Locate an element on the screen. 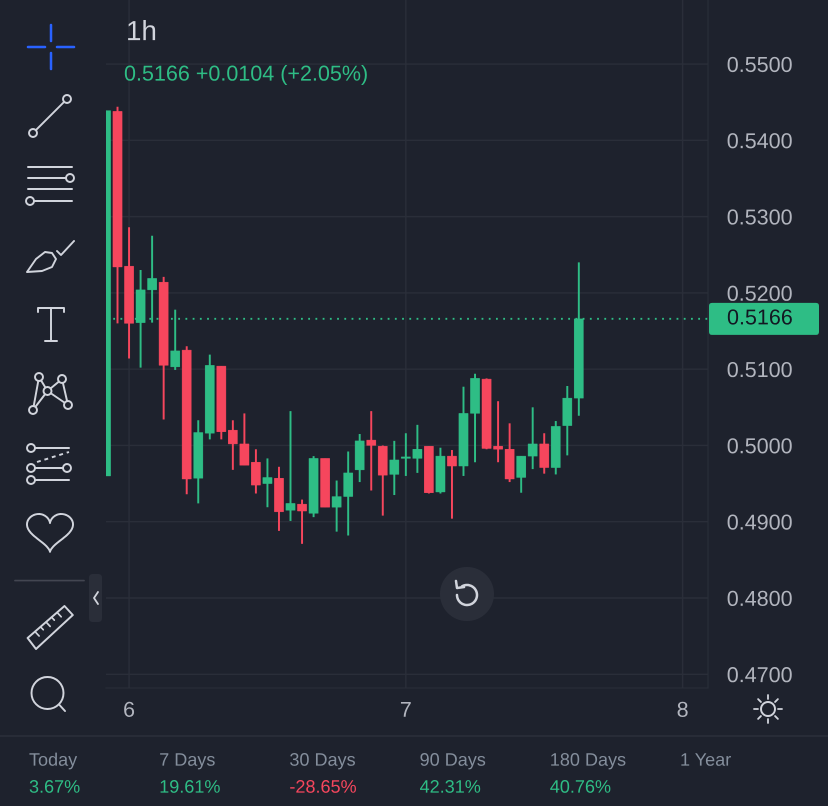 The image size is (828, 806). text: Today is located at coordinates (53, 761).